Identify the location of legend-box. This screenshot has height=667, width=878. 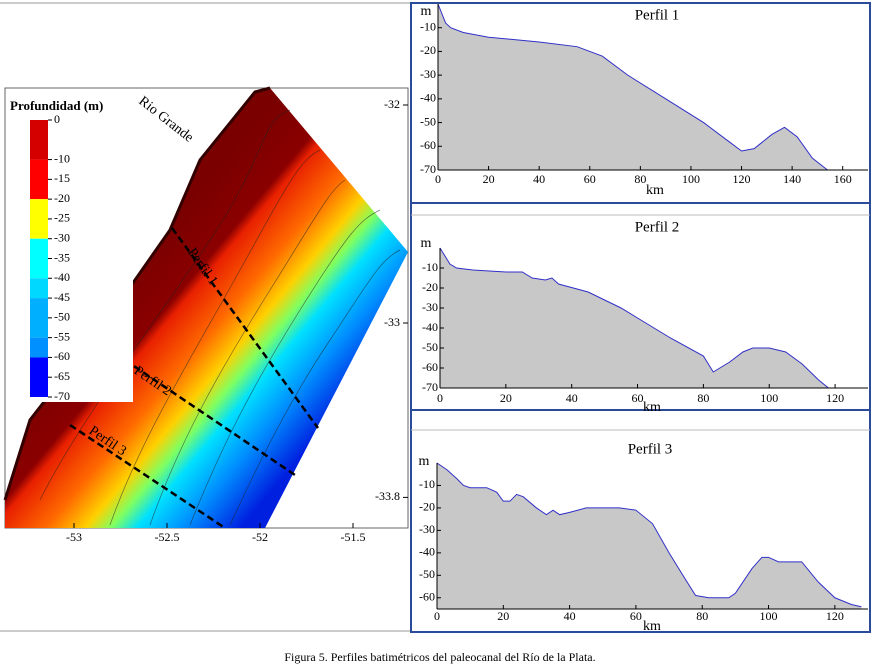
(70, 249).